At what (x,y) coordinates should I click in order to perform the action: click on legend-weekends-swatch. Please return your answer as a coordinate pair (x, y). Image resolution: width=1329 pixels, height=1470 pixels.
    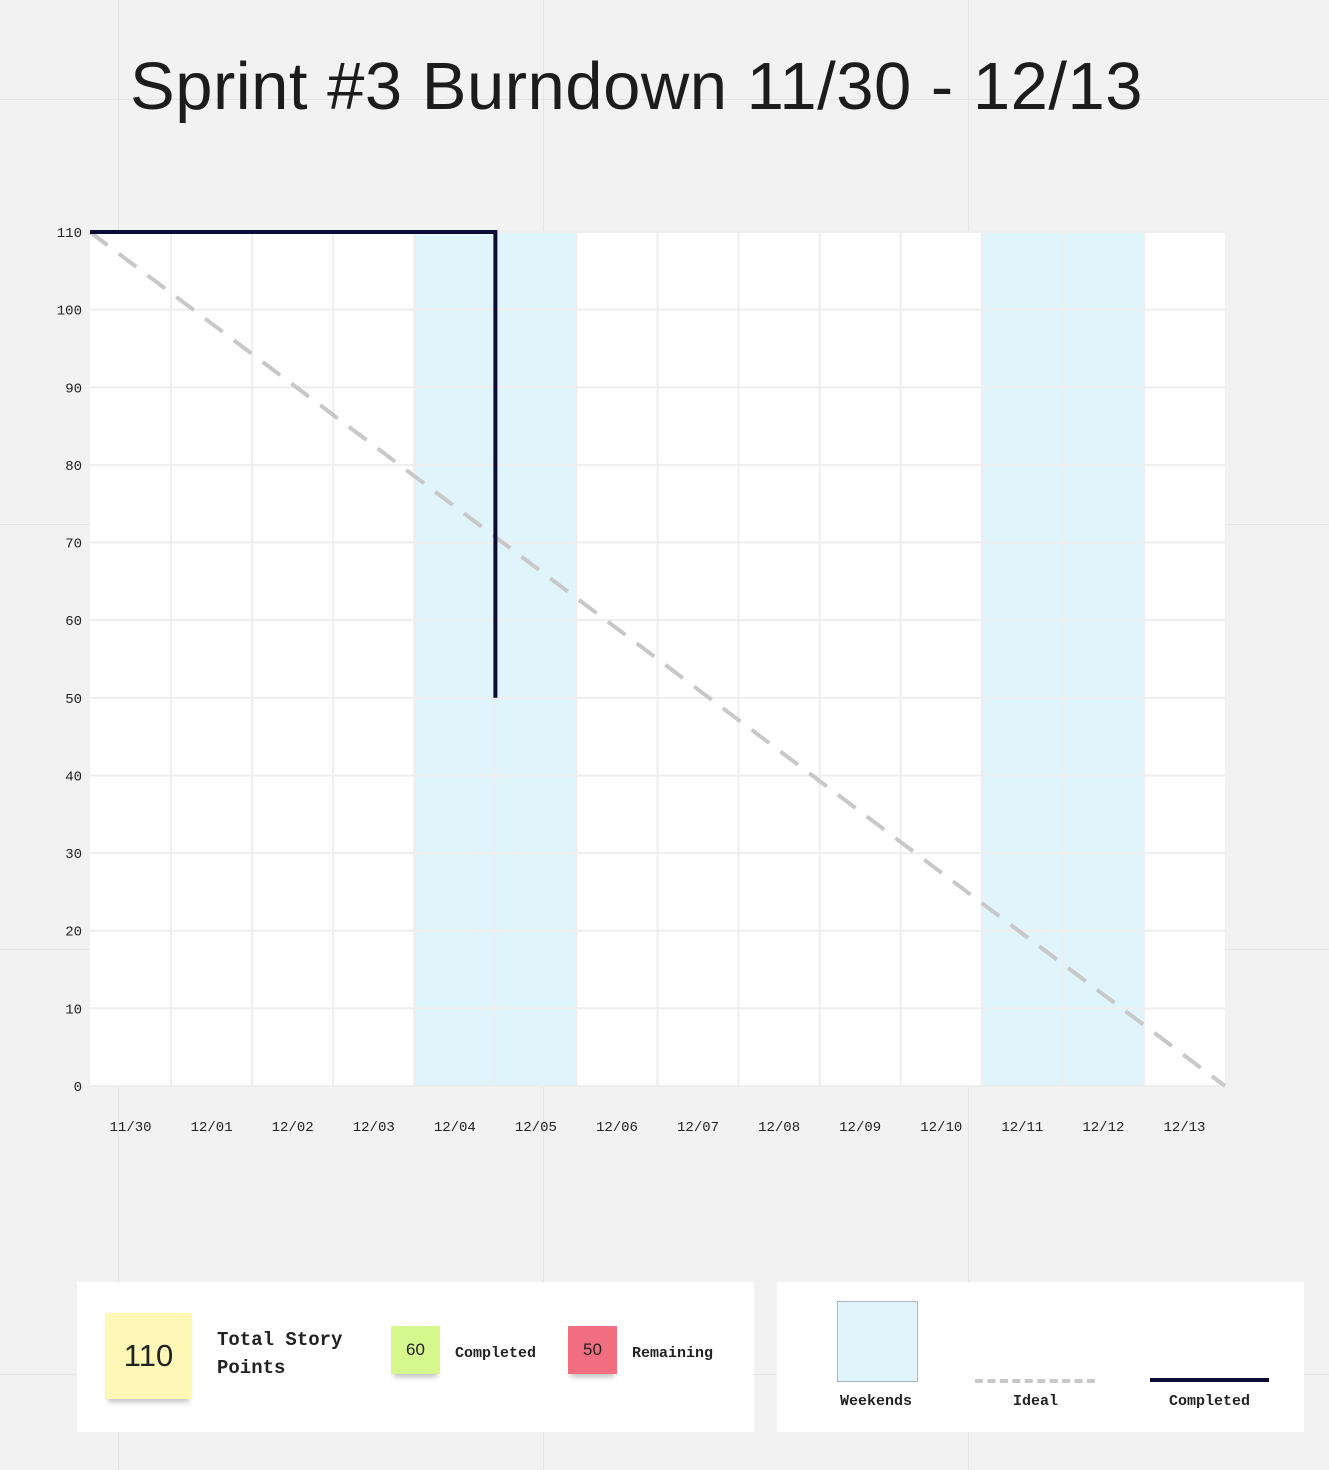
    Looking at the image, I should click on (877, 1341).